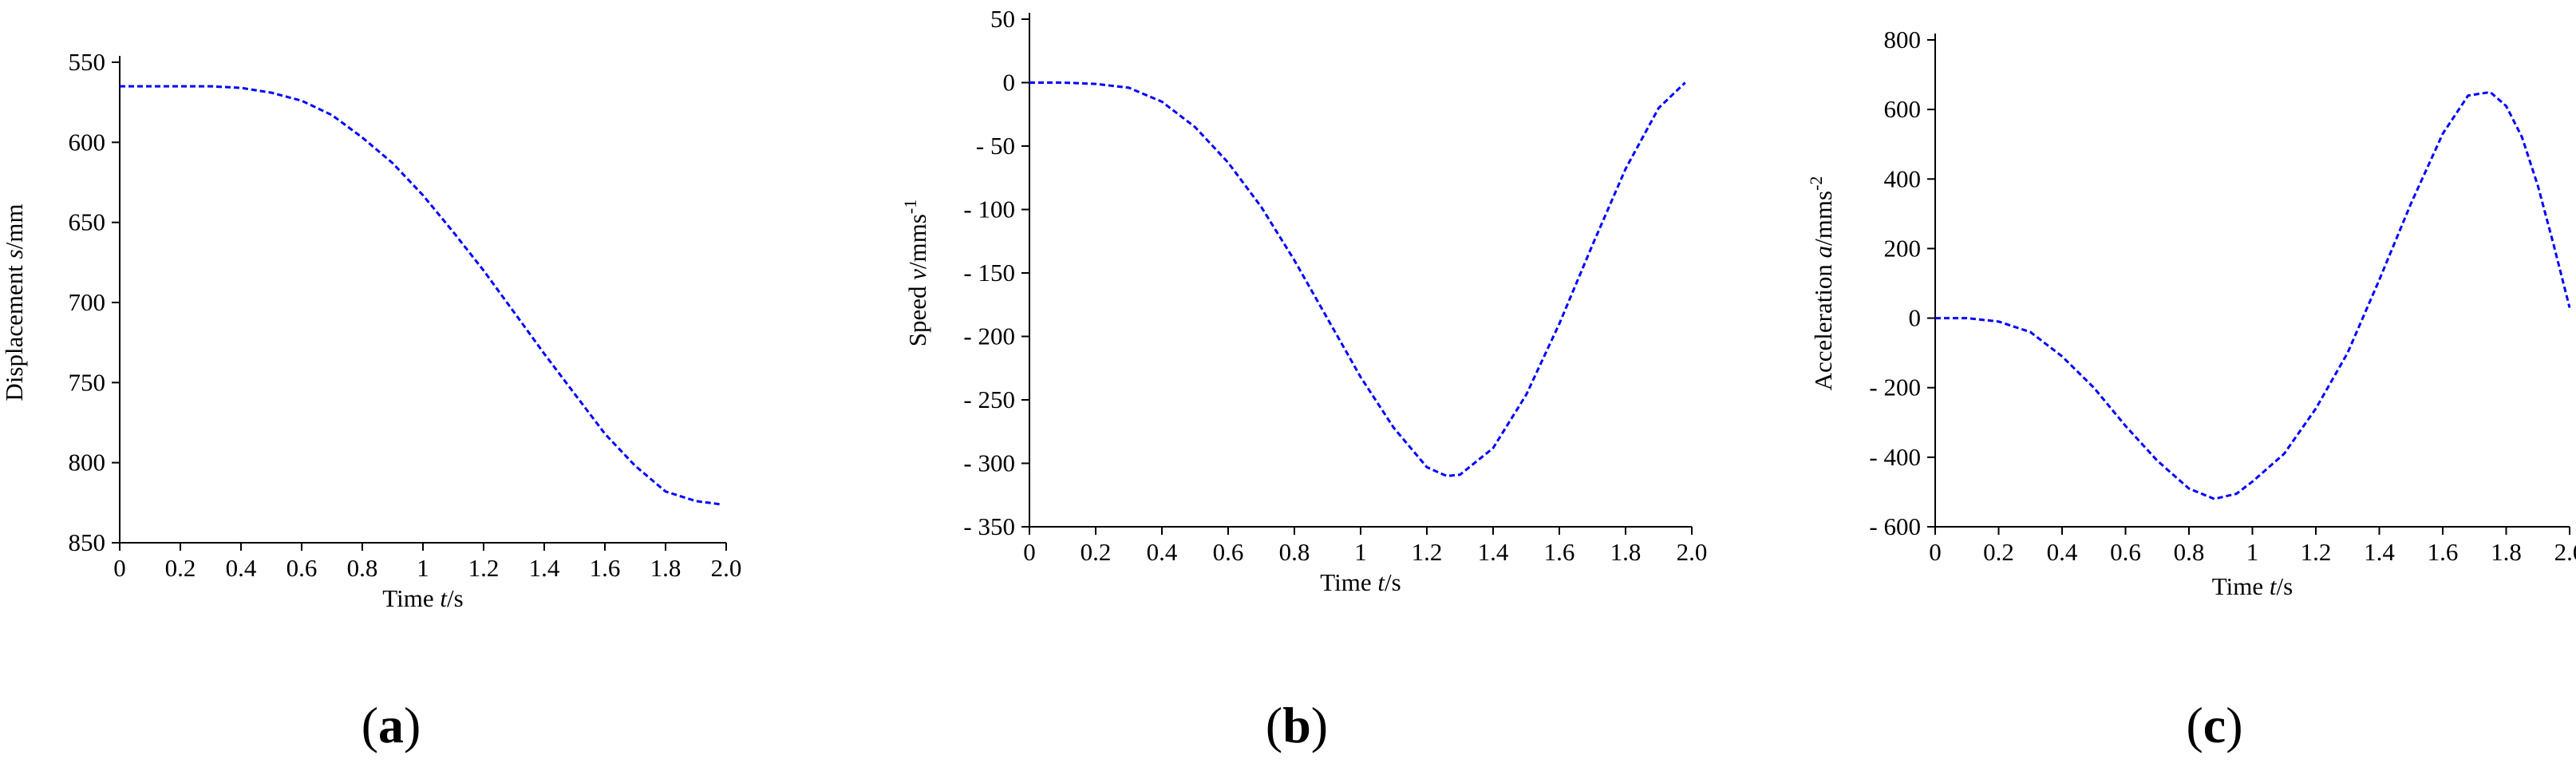  I want to click on panel-label-letter: b, so click(1296, 725).